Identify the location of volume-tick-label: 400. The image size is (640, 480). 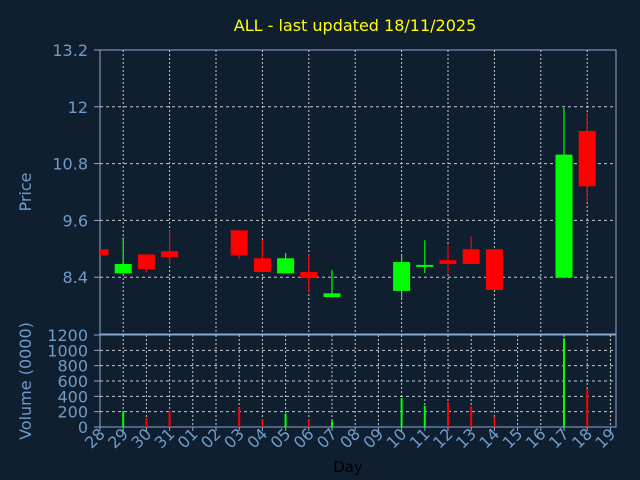
(72, 396).